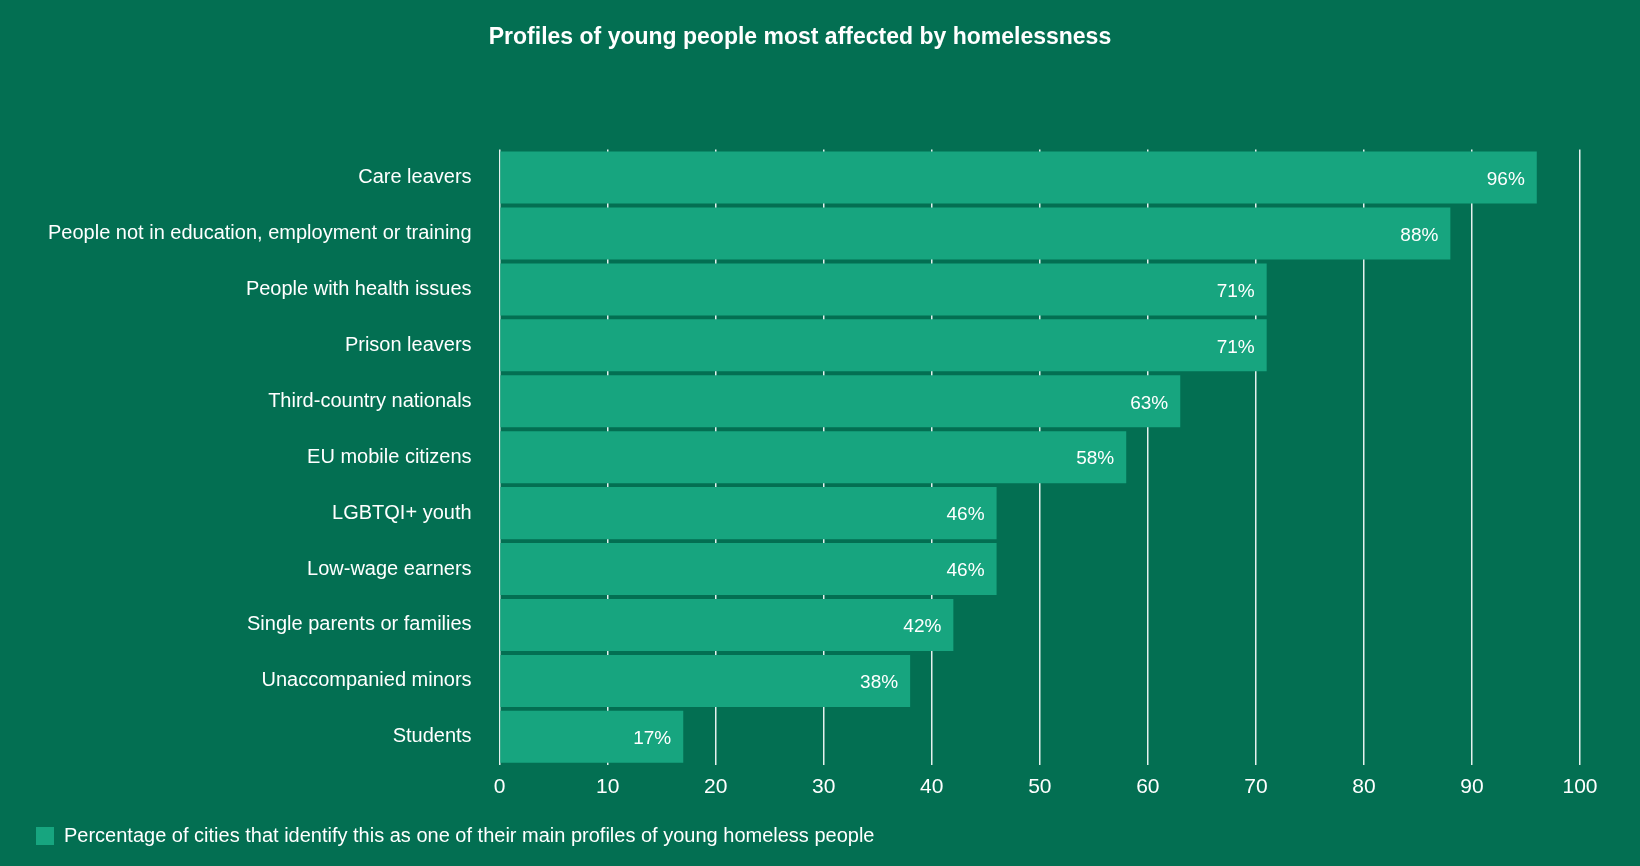 The width and height of the screenshot is (1640, 866). What do you see at coordinates (1040, 786) in the screenshot?
I see `x-tick-label: 50` at bounding box center [1040, 786].